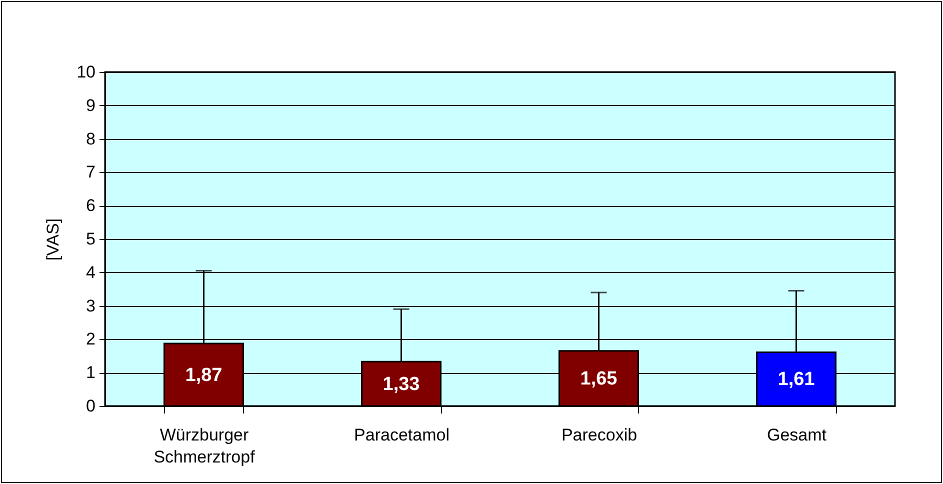 Image resolution: width=943 pixels, height=484 pixels. I want to click on data-label: 1,61, so click(797, 379).